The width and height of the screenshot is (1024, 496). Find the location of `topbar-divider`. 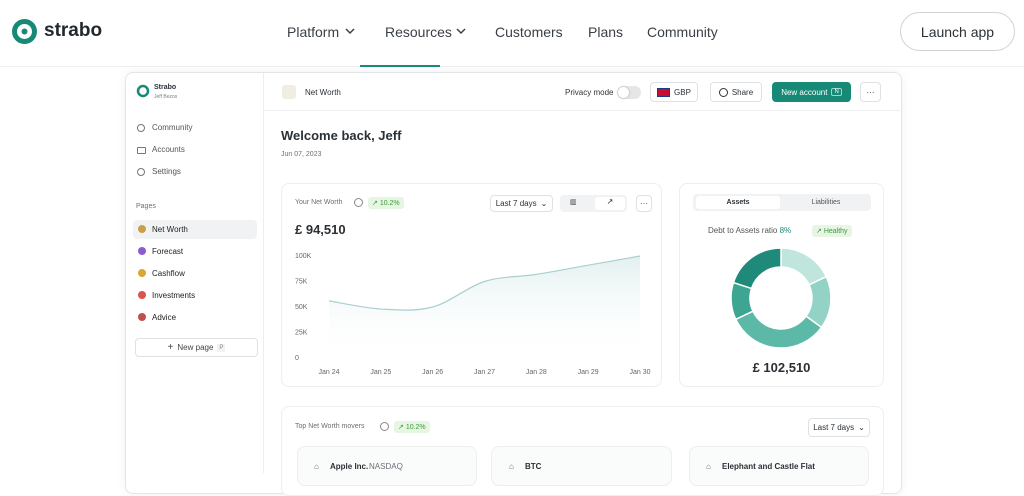

topbar-divider is located at coordinates (582, 110).